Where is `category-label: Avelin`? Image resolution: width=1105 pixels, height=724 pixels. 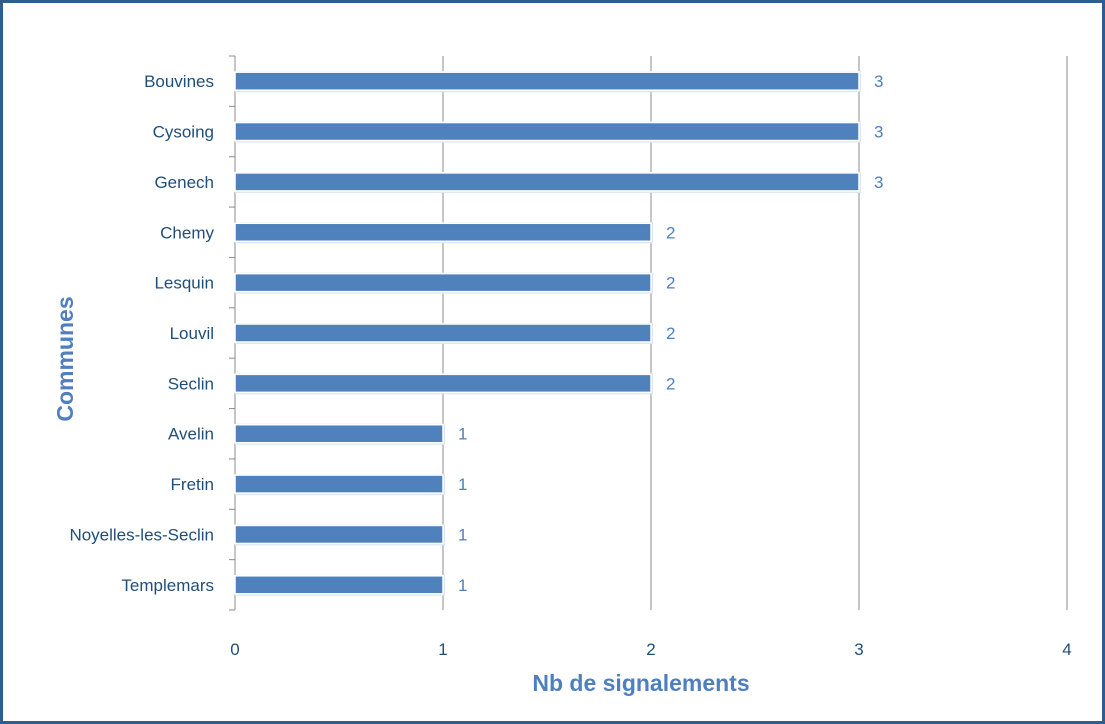 category-label: Avelin is located at coordinates (191, 434).